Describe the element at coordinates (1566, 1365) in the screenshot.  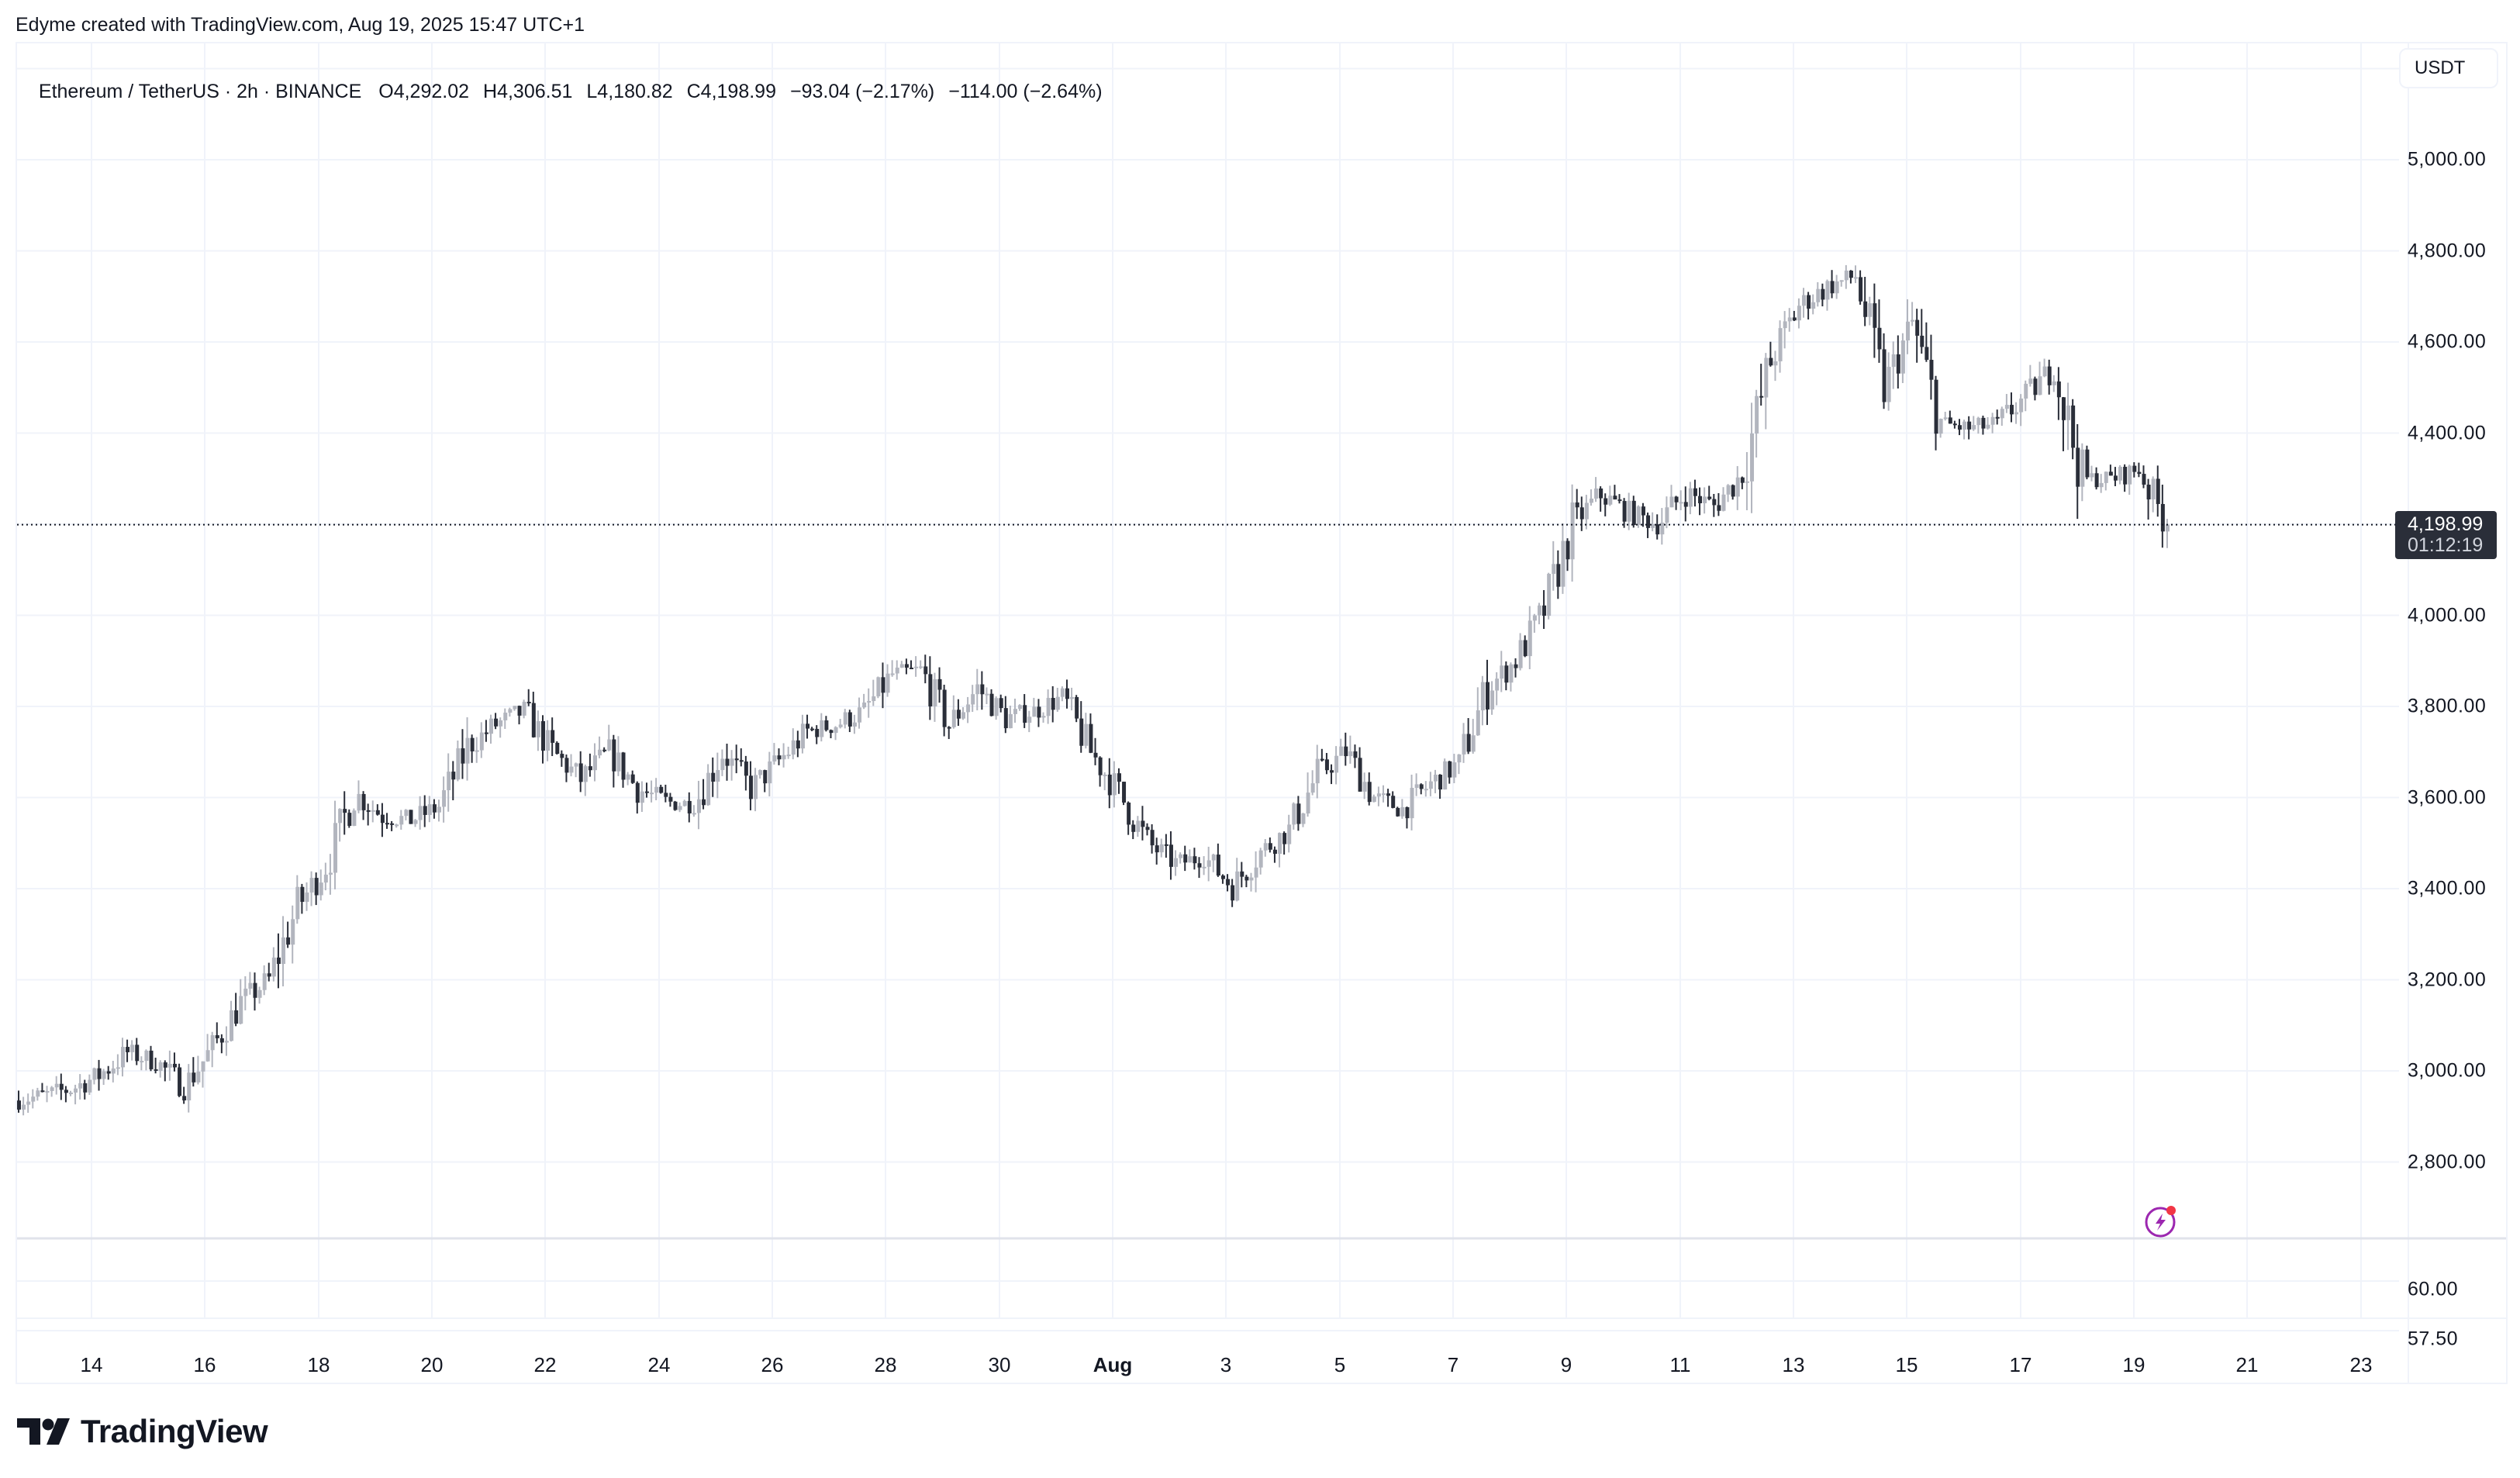
I see `time-axis-label: 9` at that location.